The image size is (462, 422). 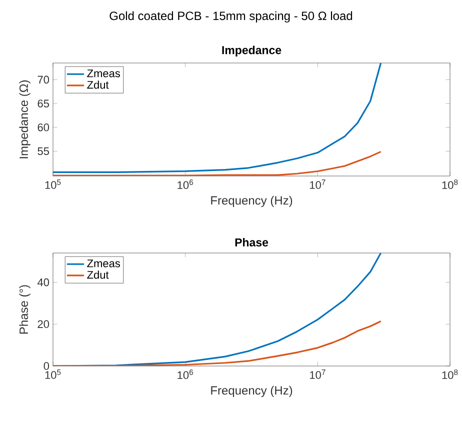 What do you see at coordinates (231, 16) in the screenshot?
I see `chart-title: Gold coated PCB - 15mm spacing - 50 Ω load` at bounding box center [231, 16].